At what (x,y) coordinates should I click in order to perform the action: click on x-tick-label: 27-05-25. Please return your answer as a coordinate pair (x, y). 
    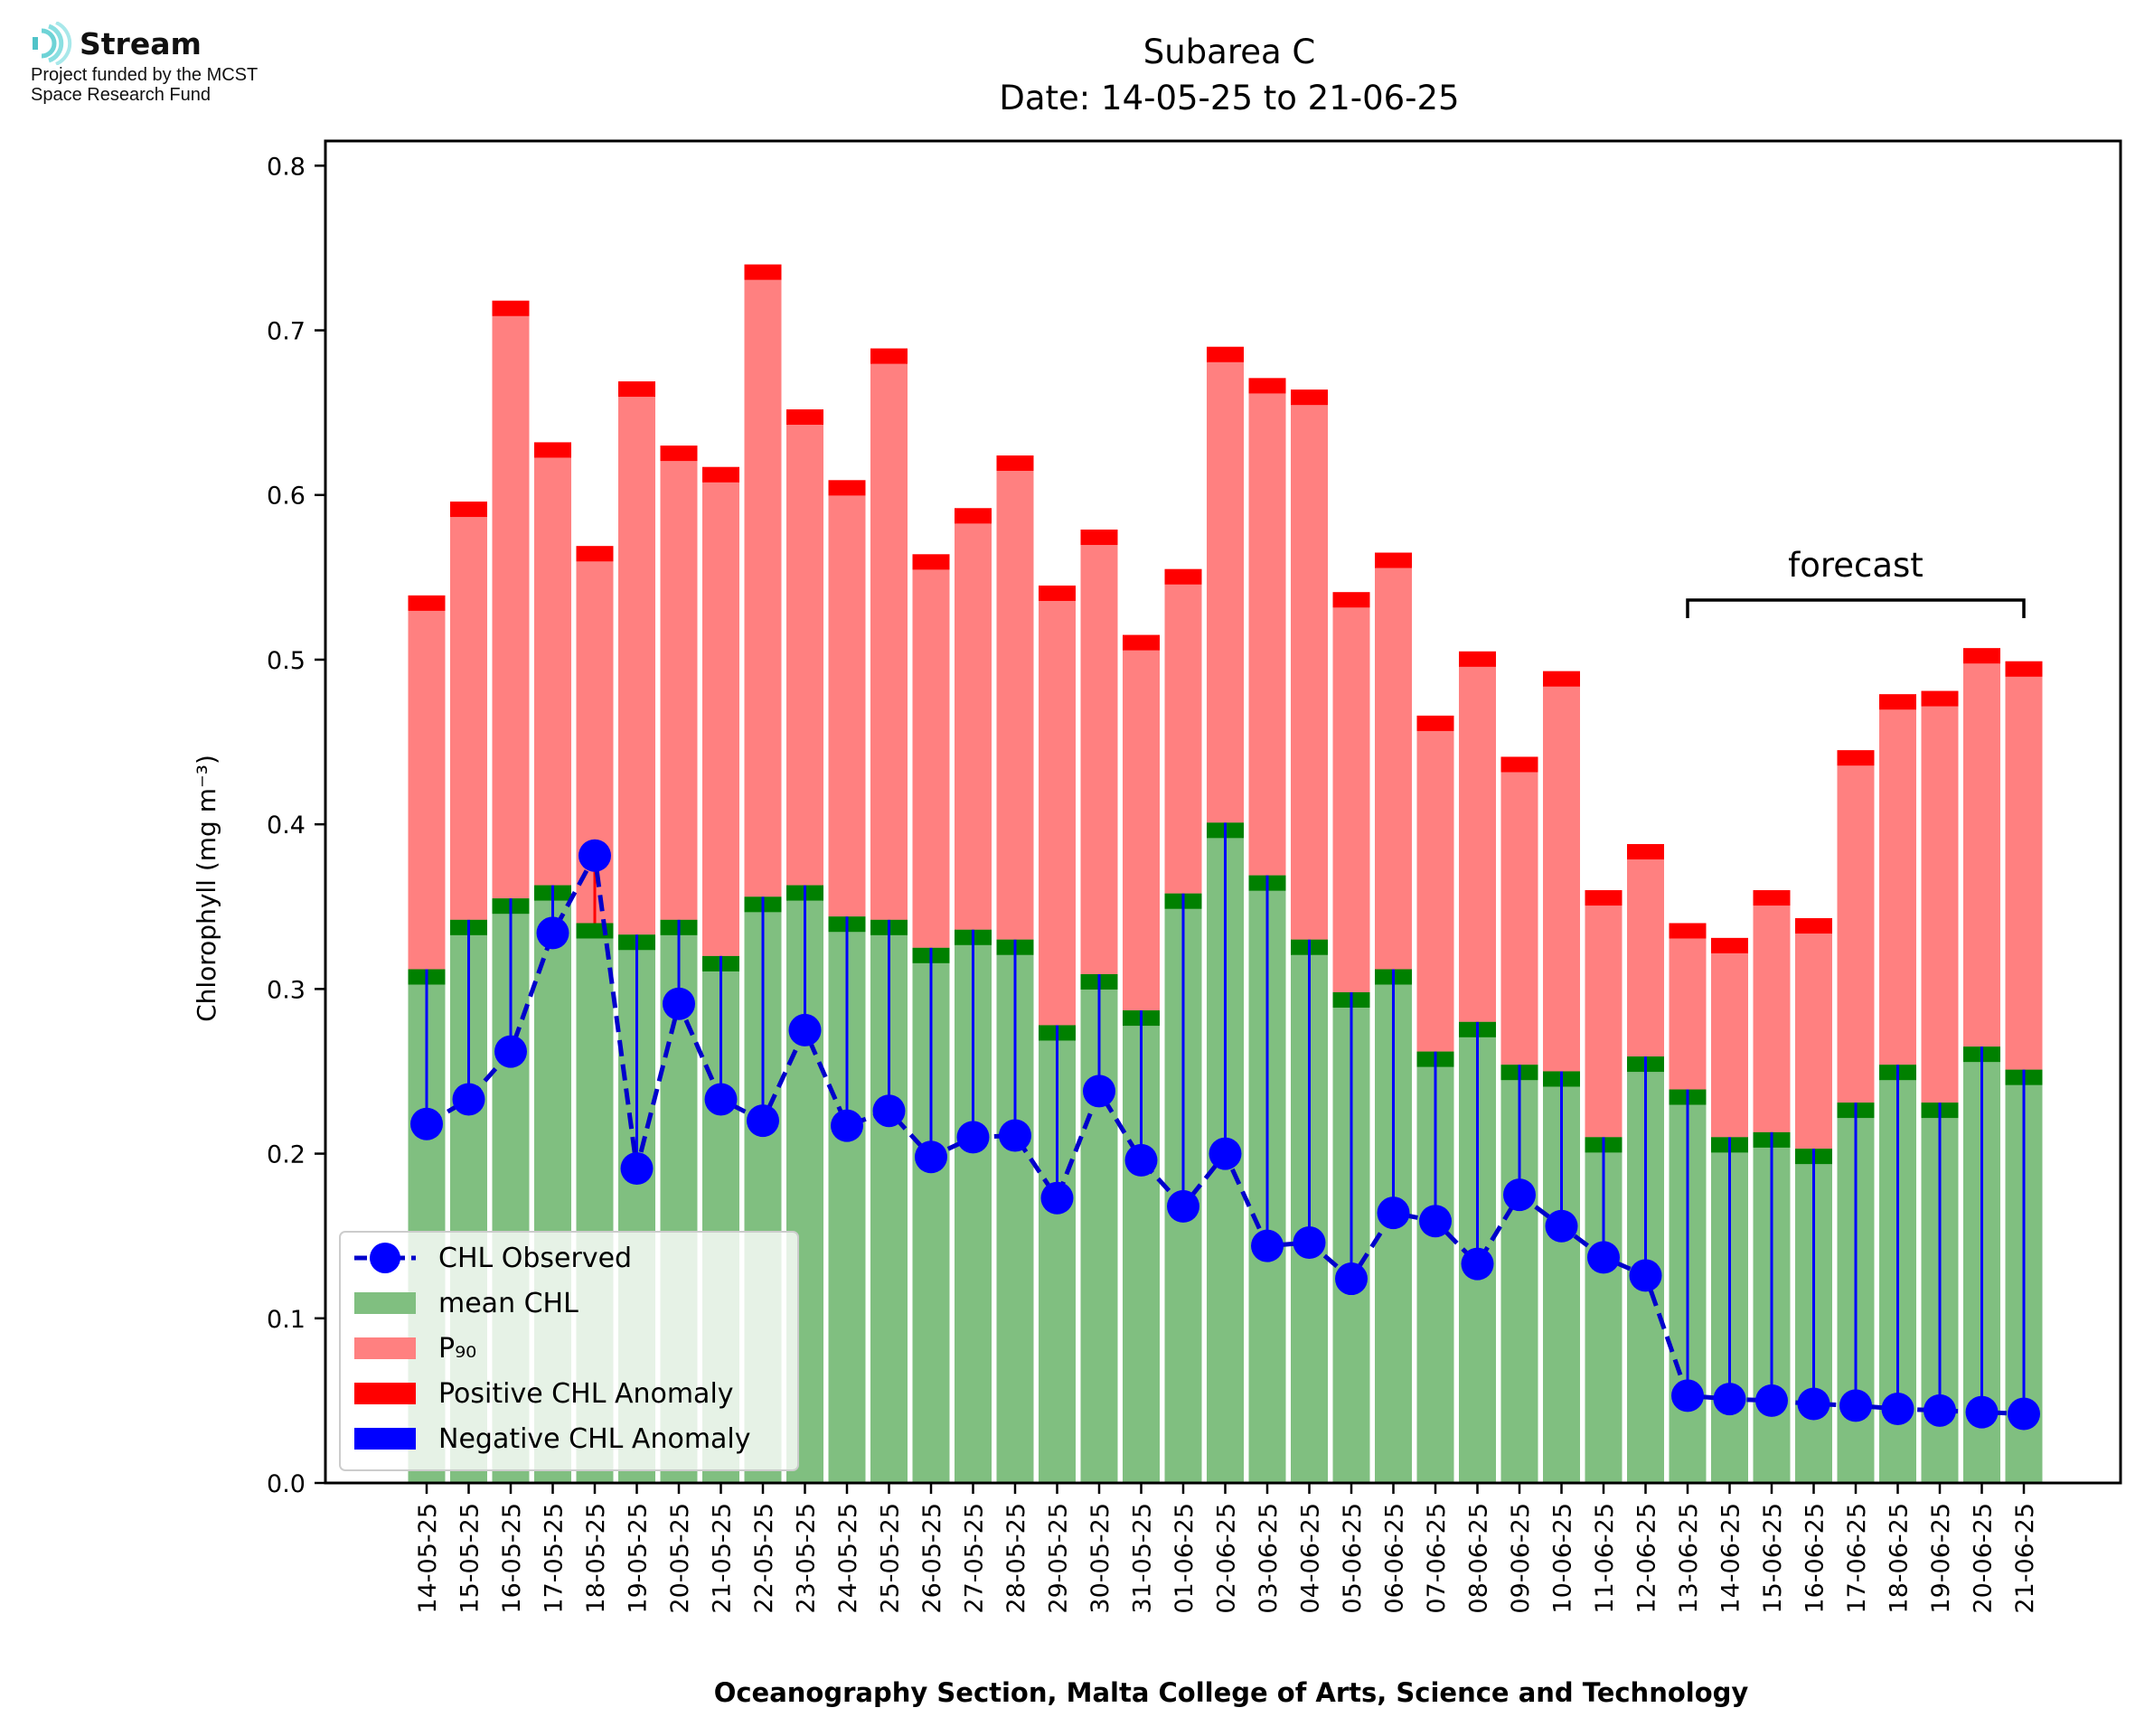
    Looking at the image, I should click on (975, 1558).